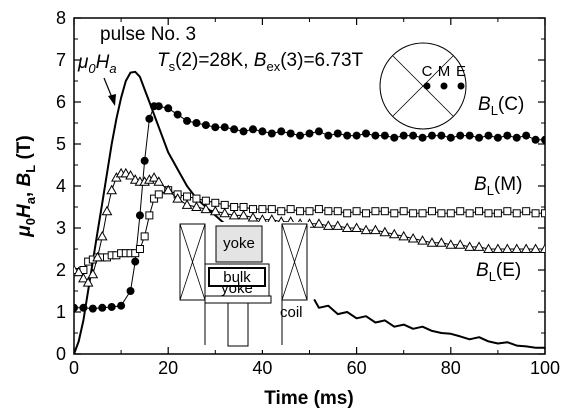  I want to click on bulk-sample, so click(237, 277).